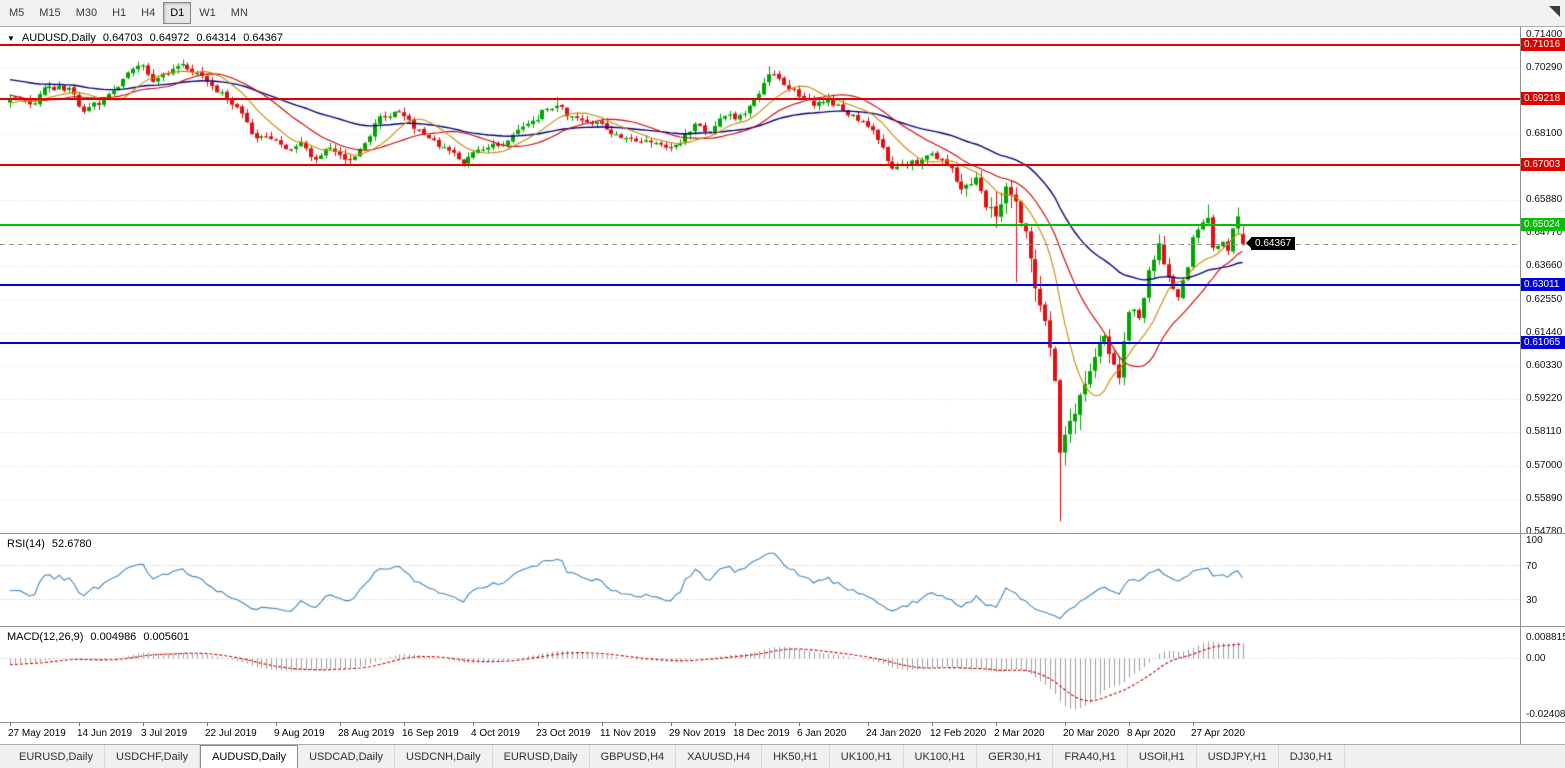 The image size is (1565, 768). I want to click on price-level-tag-0.63011: 0.63011, so click(1543, 284).